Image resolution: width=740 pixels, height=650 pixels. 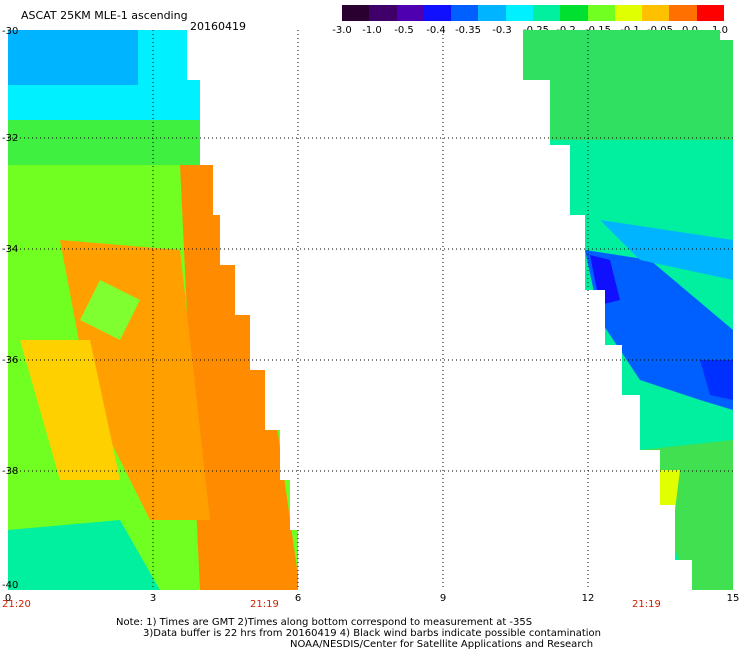 I want to click on lon-label: 9, so click(x=443, y=598).